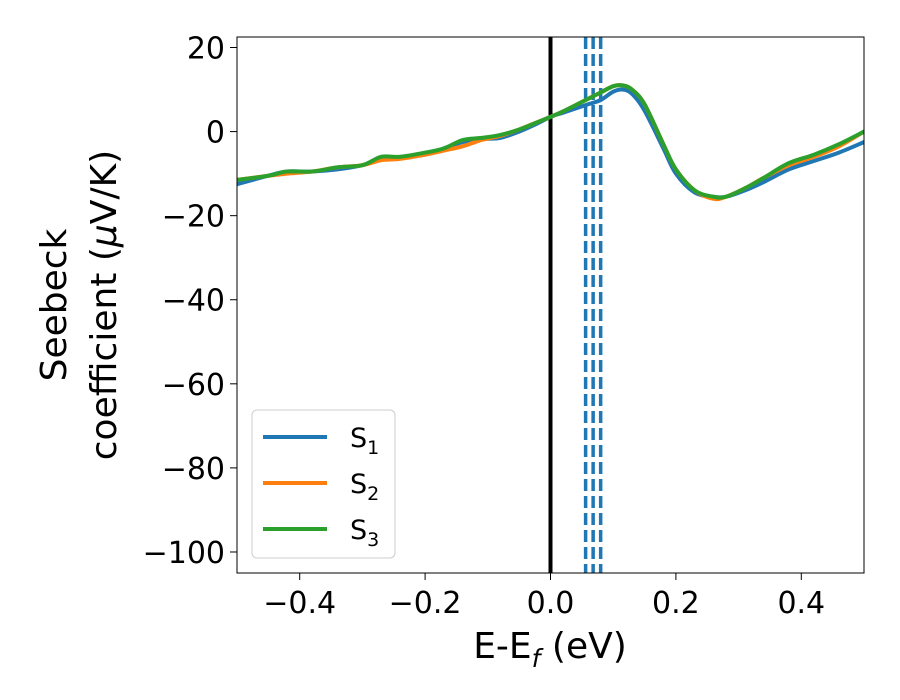 The image size is (900, 700). I want to click on series-line-s3, so click(550, 141).